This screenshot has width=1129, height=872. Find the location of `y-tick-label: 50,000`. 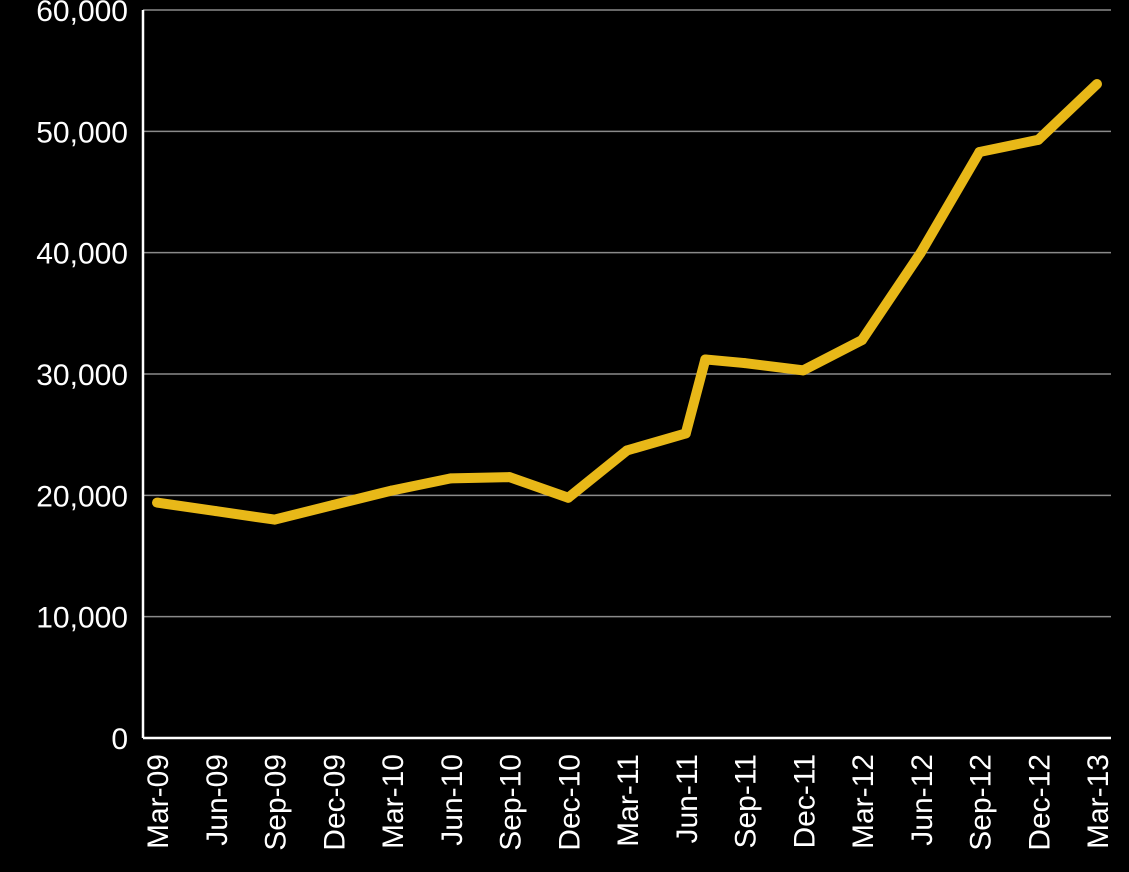

y-tick-label: 50,000 is located at coordinates (82, 132).